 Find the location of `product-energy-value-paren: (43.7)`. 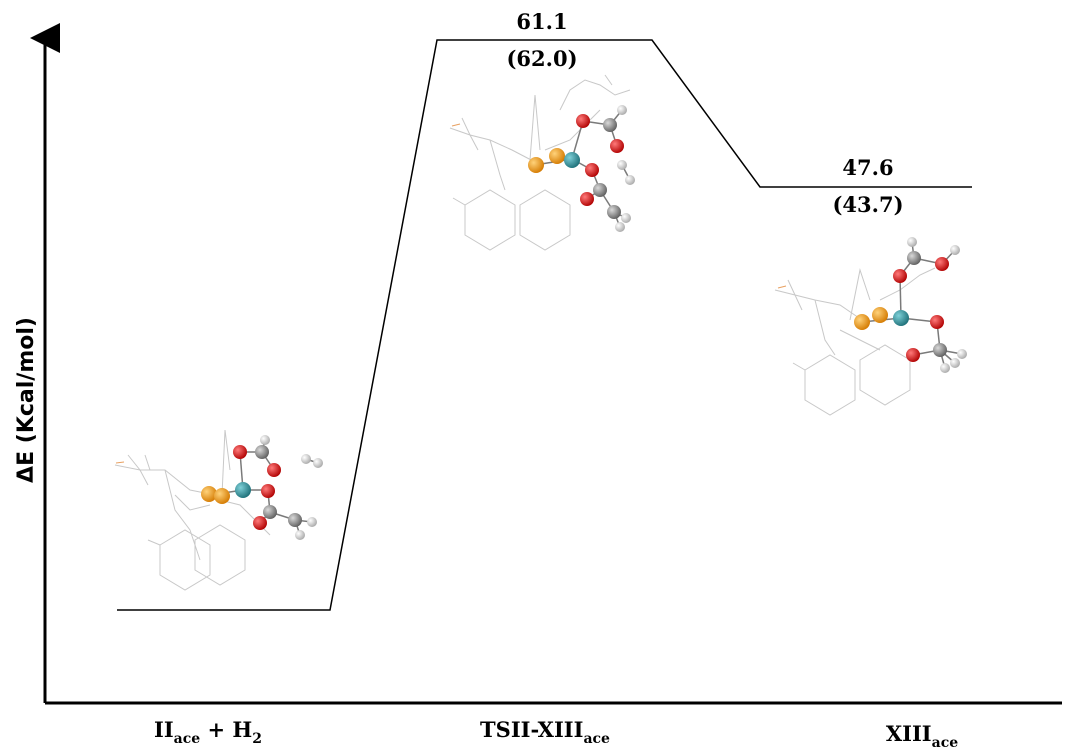

product-energy-value-paren: (43.7) is located at coordinates (867, 204).